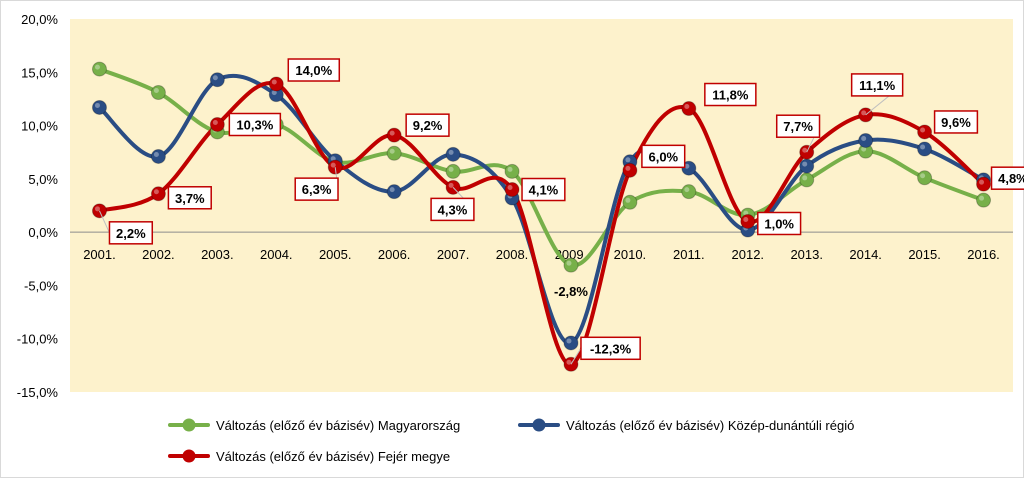 The height and width of the screenshot is (483, 1024). Describe the element at coordinates (865, 254) in the screenshot. I see `x-tick-label: 2014.` at that location.